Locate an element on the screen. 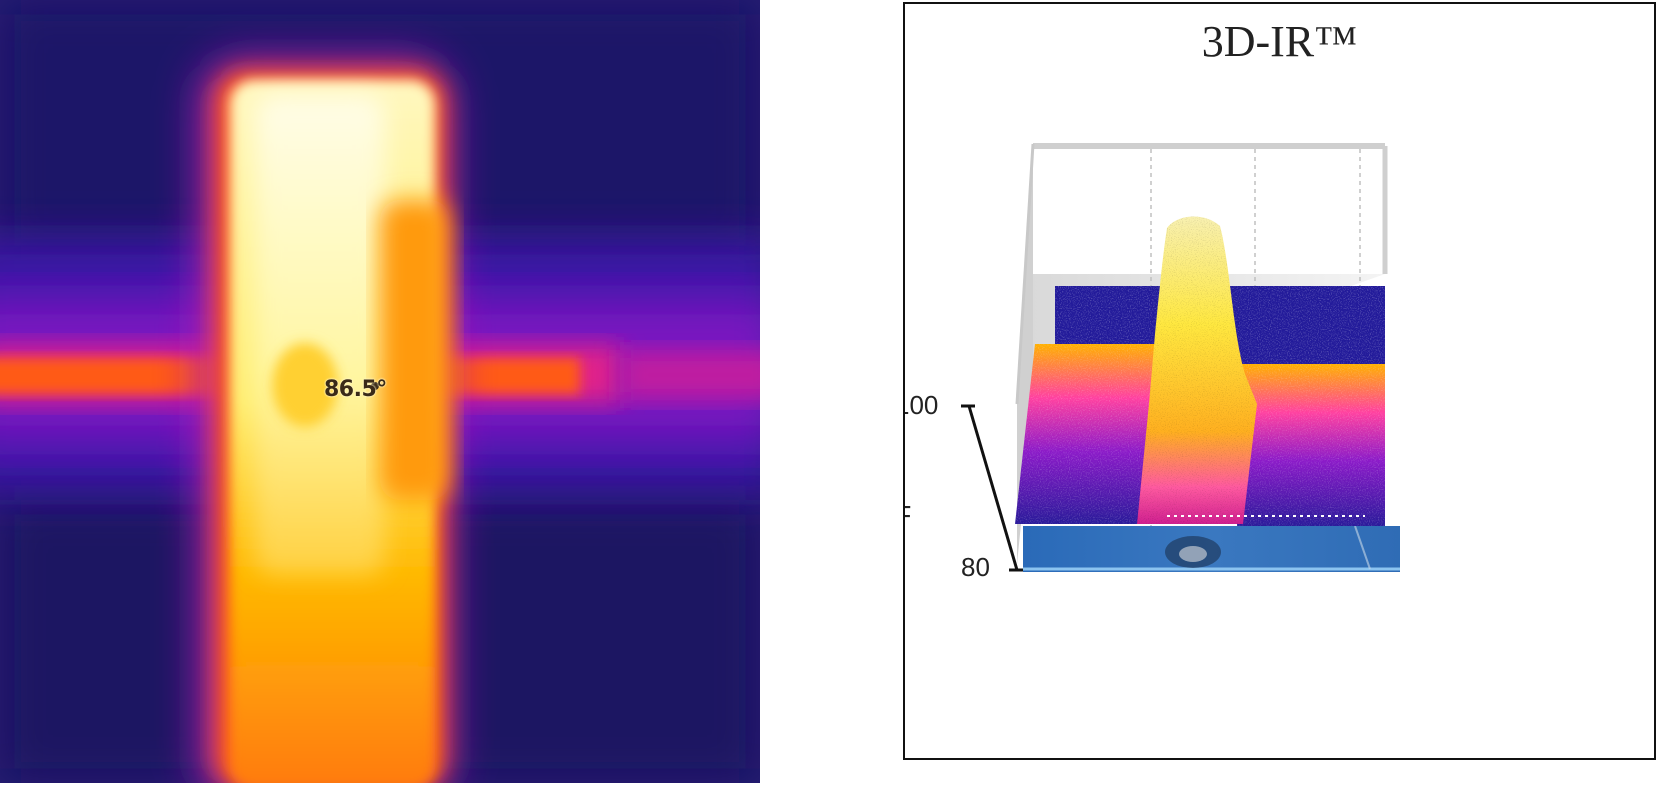  ir3d-surface is located at coordinates (1180, 357).